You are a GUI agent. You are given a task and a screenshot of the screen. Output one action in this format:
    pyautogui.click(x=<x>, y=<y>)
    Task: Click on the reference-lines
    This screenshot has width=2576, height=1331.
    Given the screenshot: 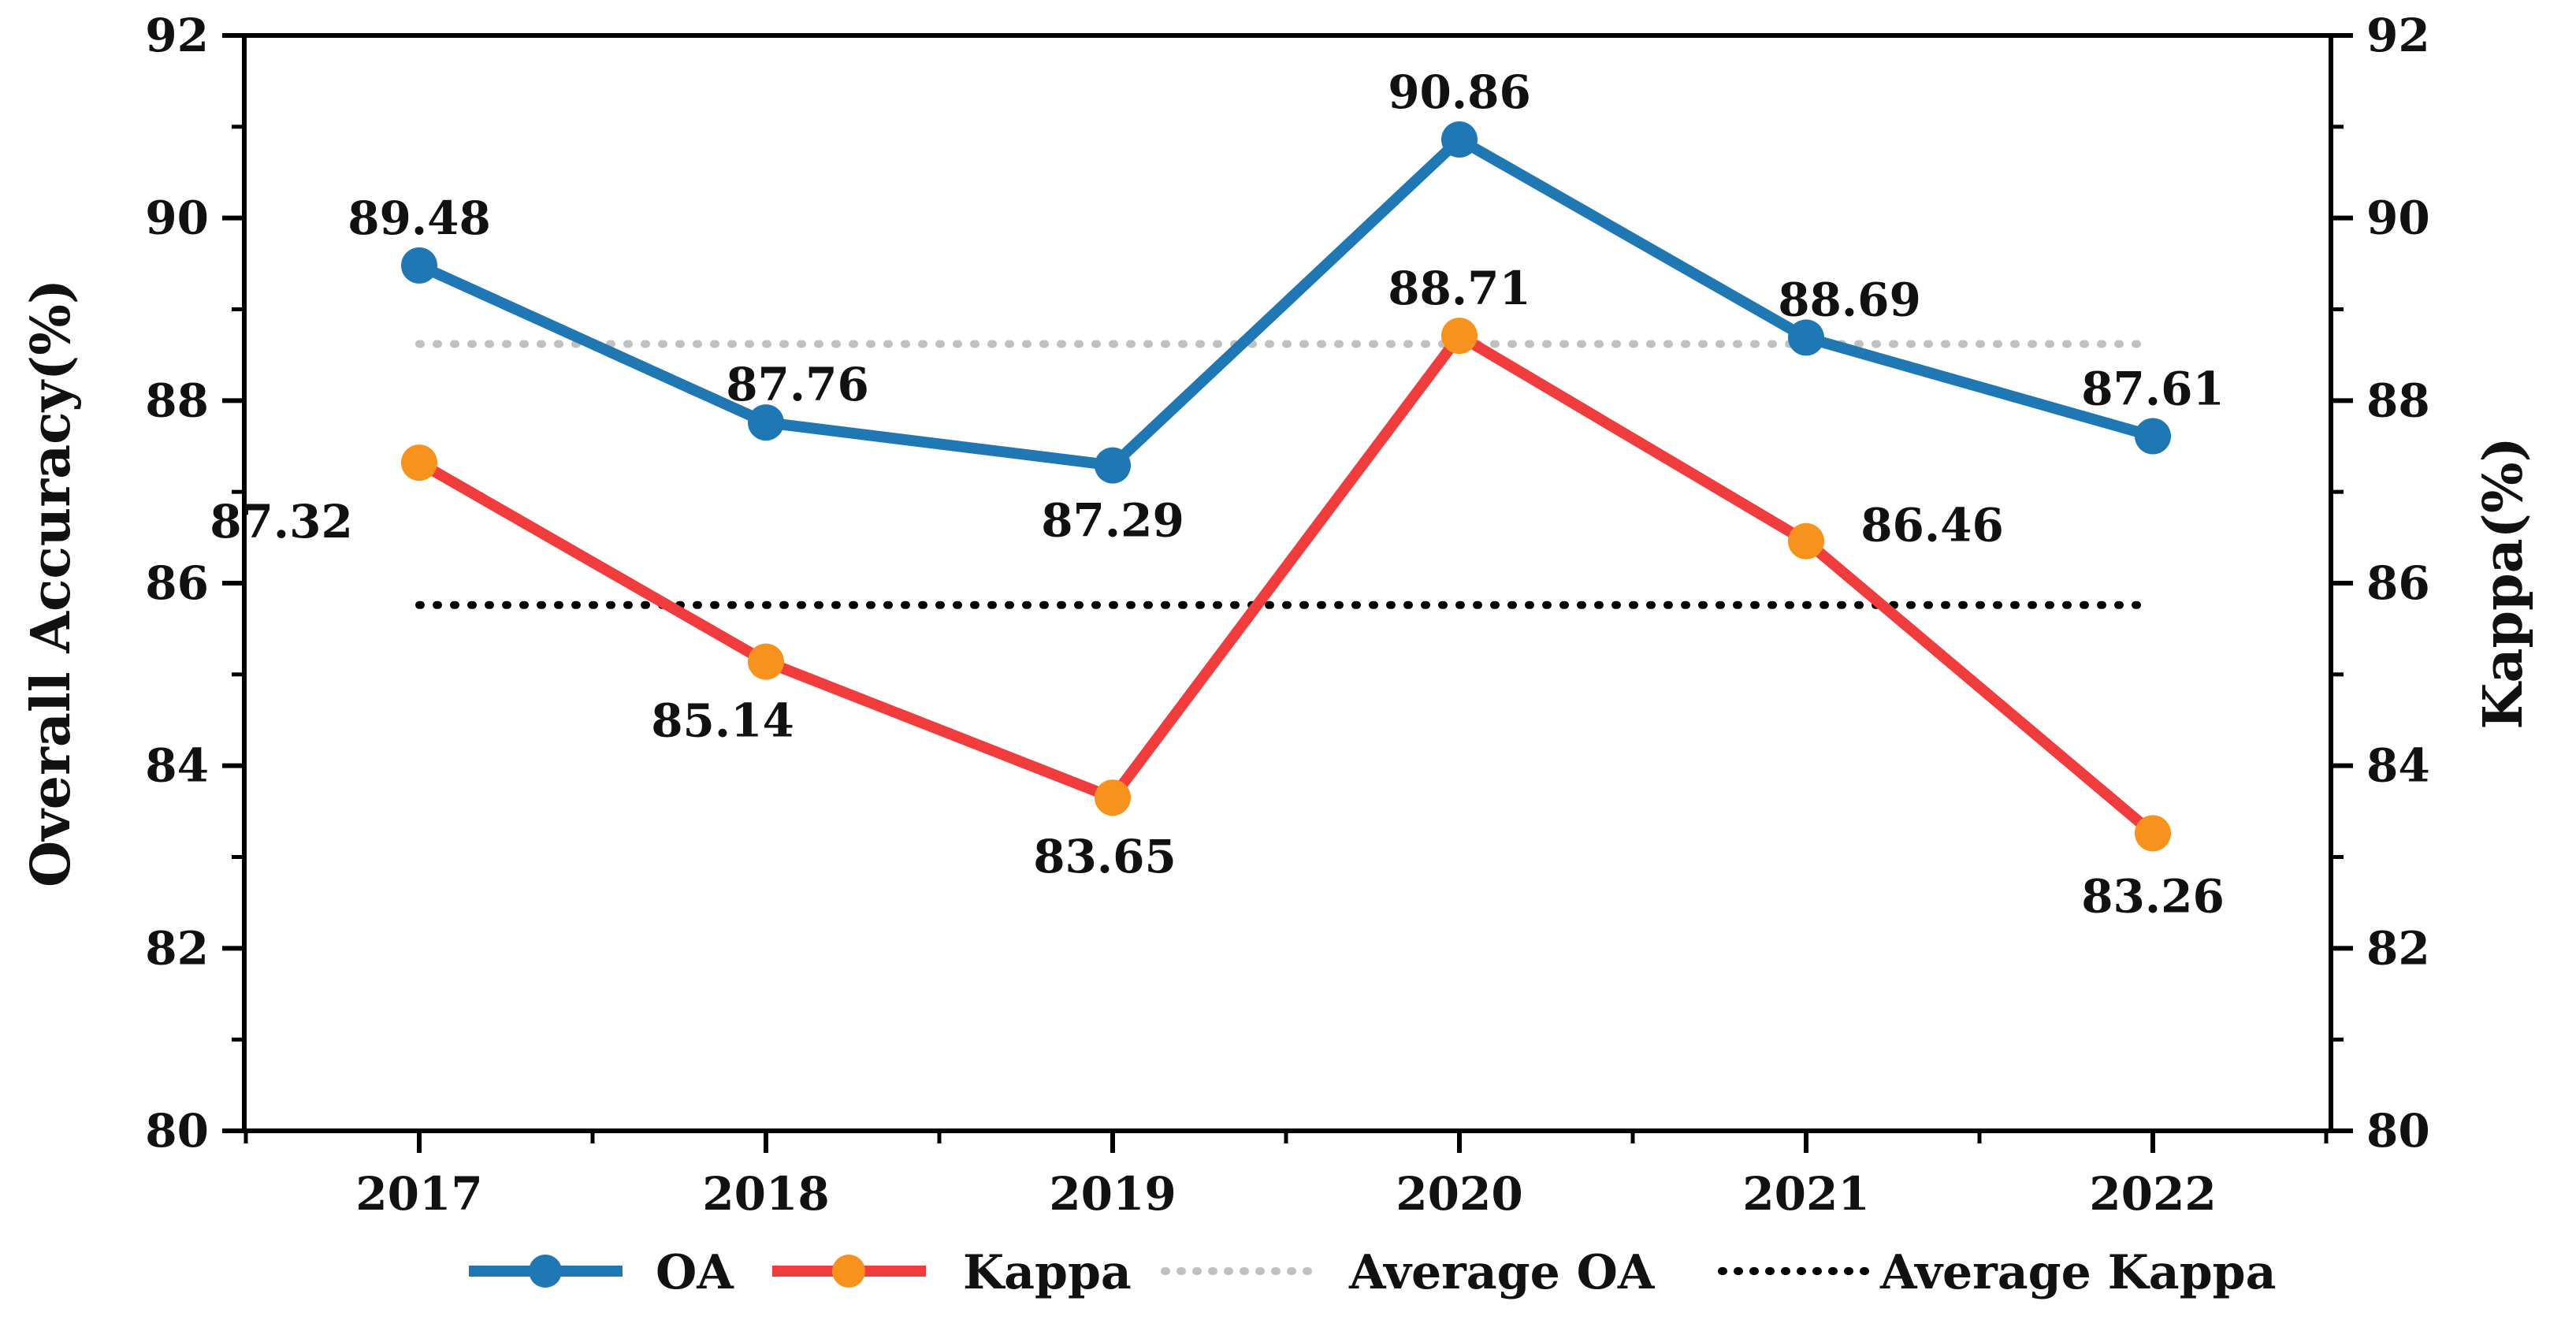 What is the action you would take?
    pyautogui.click(x=1286, y=474)
    